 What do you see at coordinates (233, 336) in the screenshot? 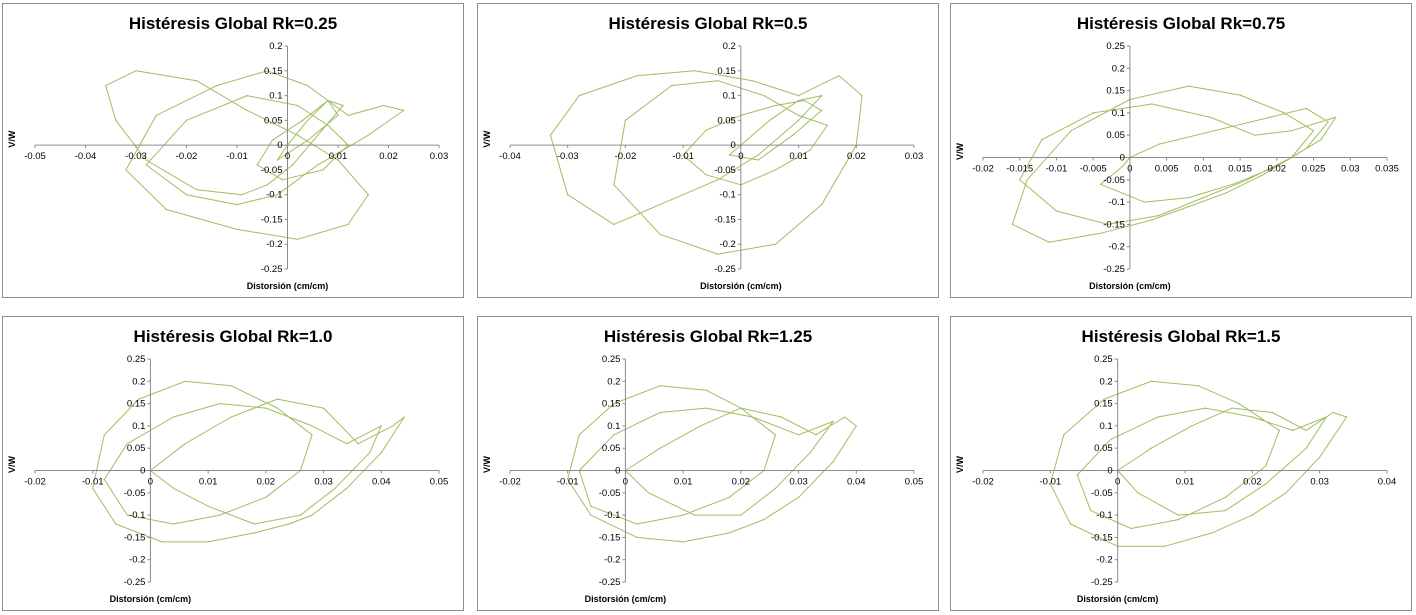
I see `chart-title: Histéresis Global Rk=1.0` at bounding box center [233, 336].